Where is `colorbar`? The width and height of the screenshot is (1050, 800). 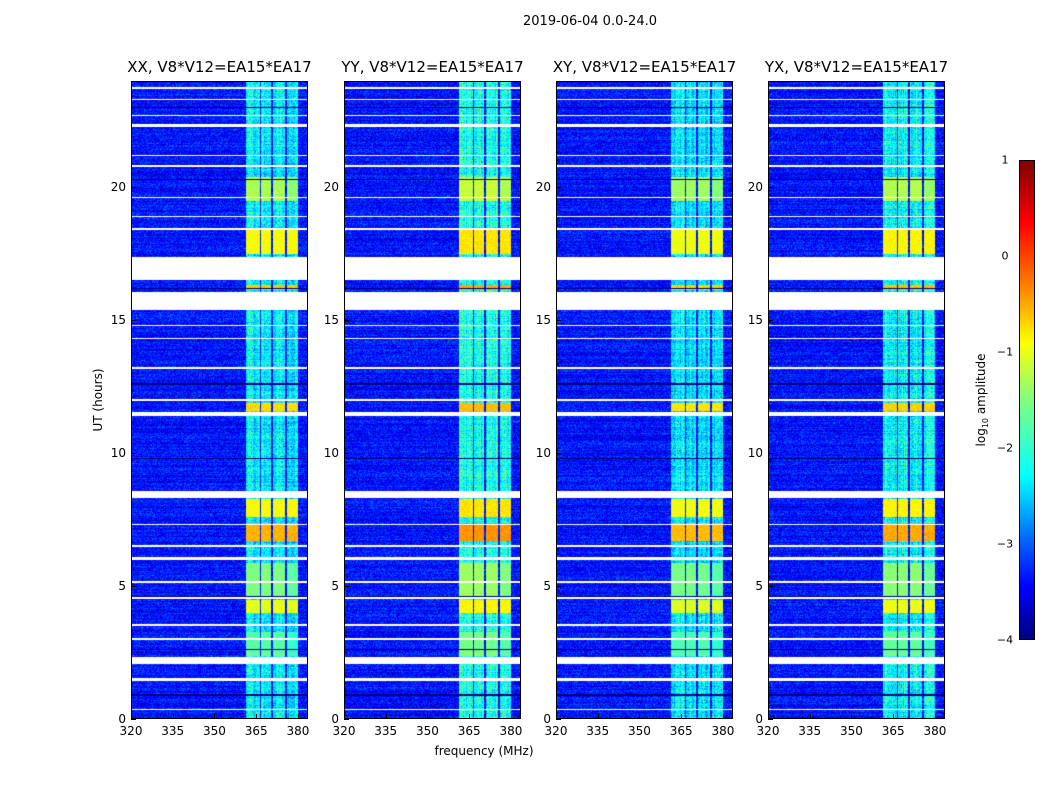
colorbar is located at coordinates (1027, 400).